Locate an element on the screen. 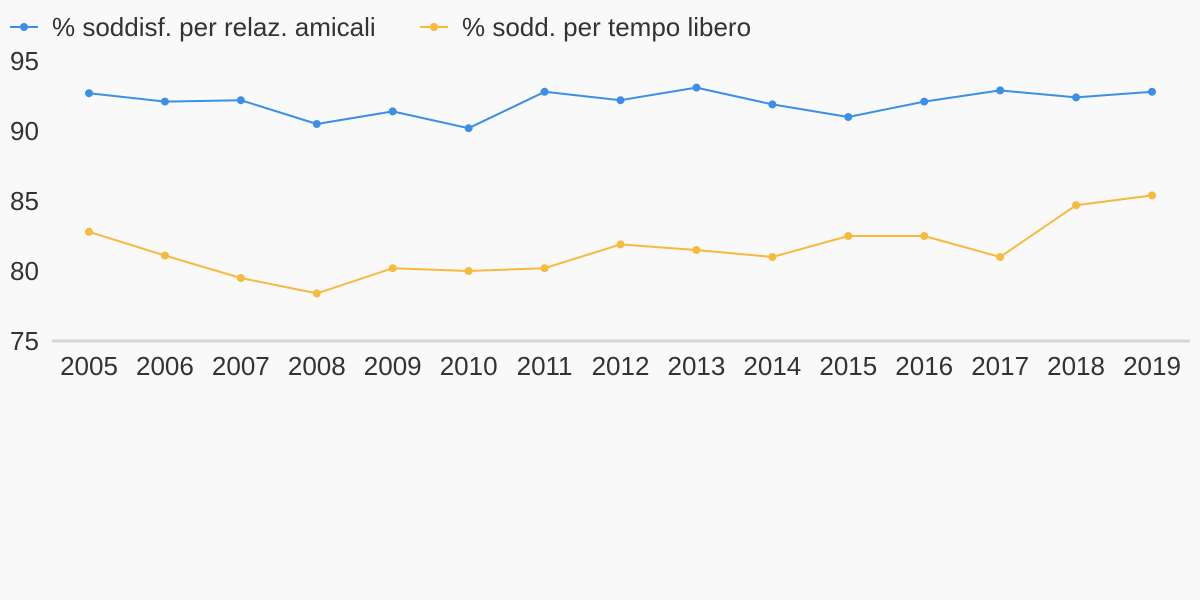 This screenshot has width=1200, height=600. x-tick-label: 2017 is located at coordinates (1000, 366).